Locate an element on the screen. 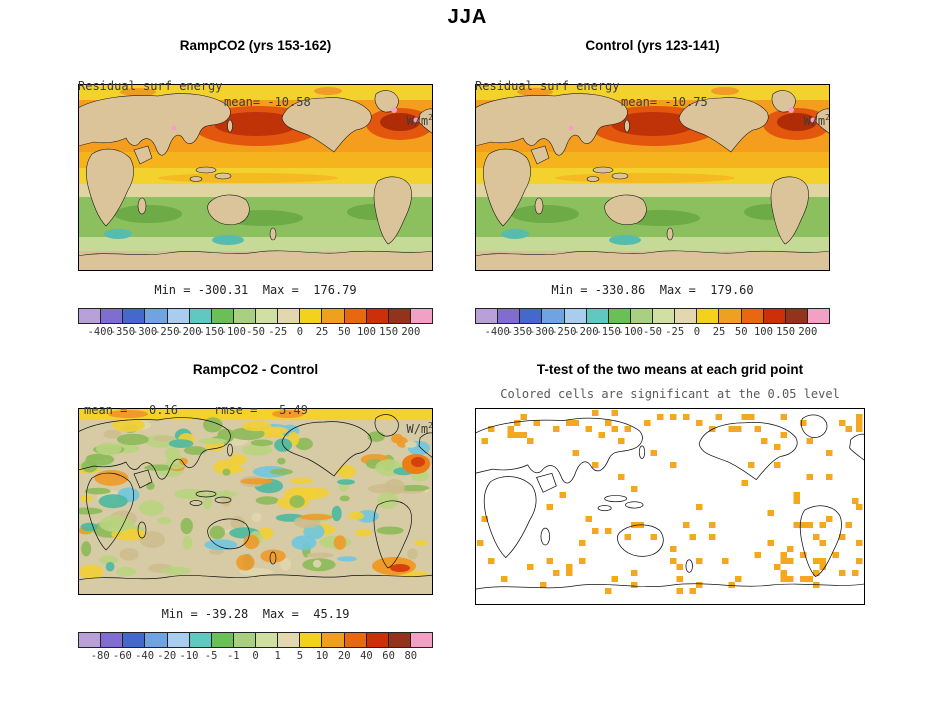  colorbar-diff: -80 -60 -40 -20 -10 -5 -1 0 1 5 10 20 40 60 80 is located at coordinates (255, 648).